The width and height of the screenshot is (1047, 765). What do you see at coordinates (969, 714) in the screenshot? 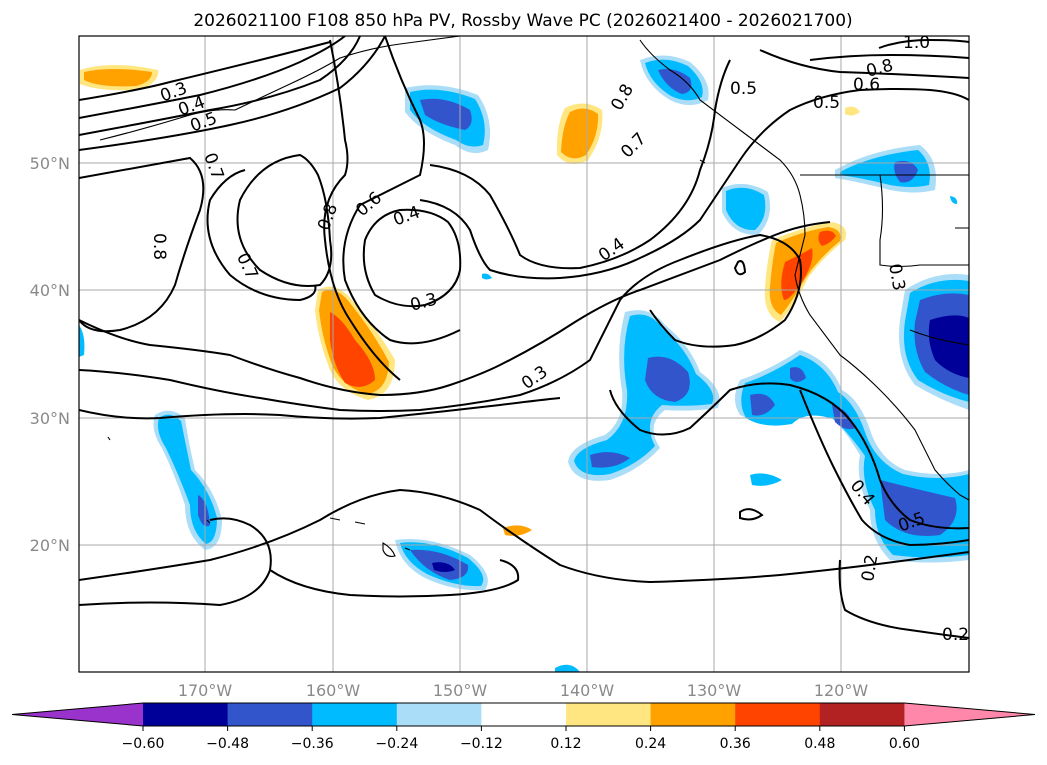
I see `colorbar-extend-high` at bounding box center [969, 714].